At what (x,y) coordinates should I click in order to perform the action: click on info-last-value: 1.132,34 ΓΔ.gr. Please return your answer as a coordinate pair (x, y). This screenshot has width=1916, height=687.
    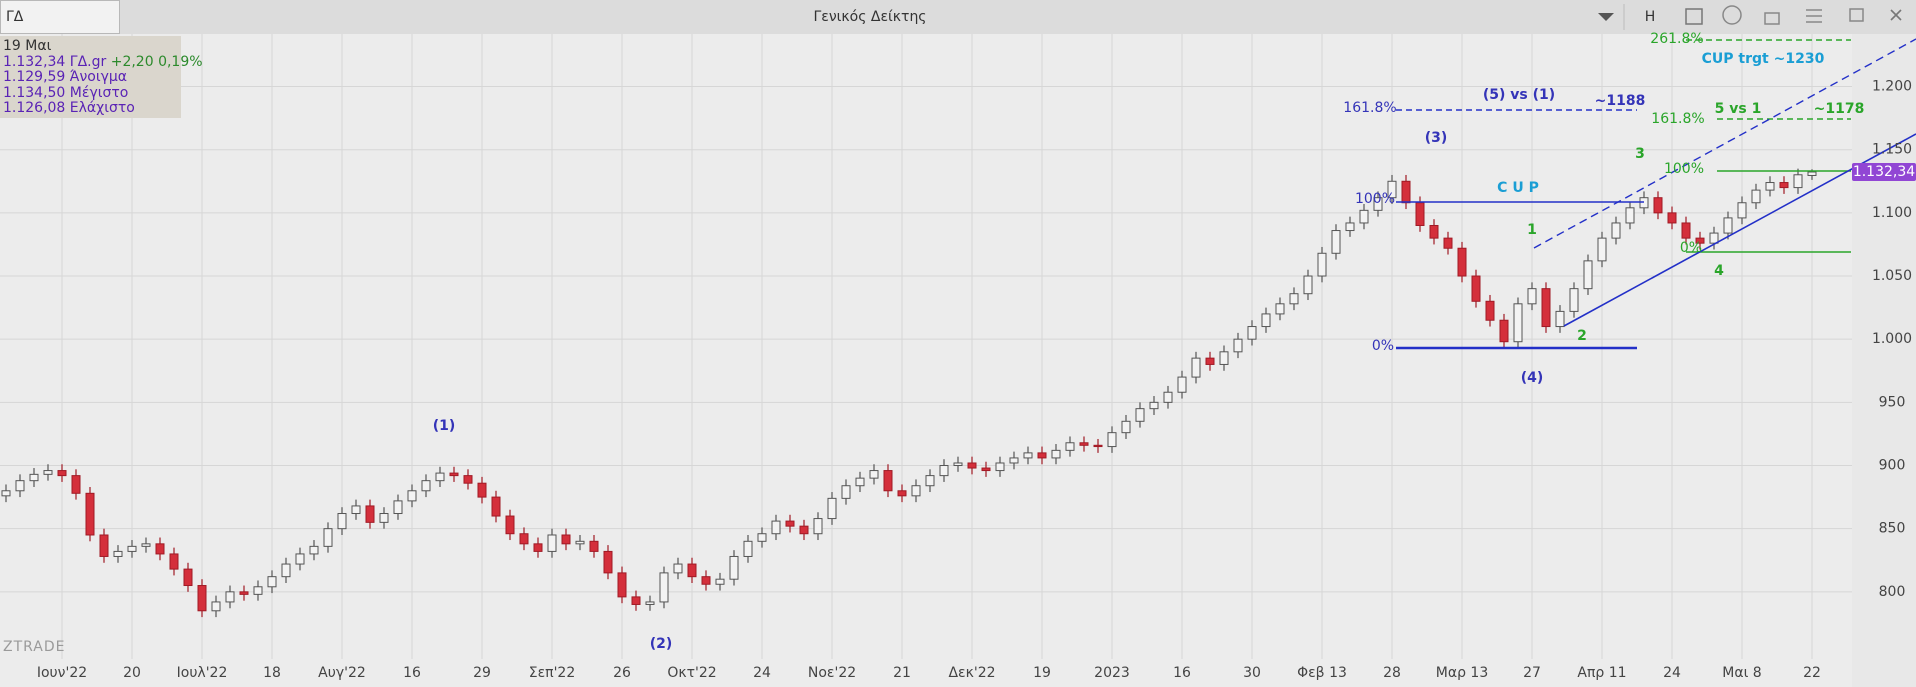
    Looking at the image, I should click on (55, 62).